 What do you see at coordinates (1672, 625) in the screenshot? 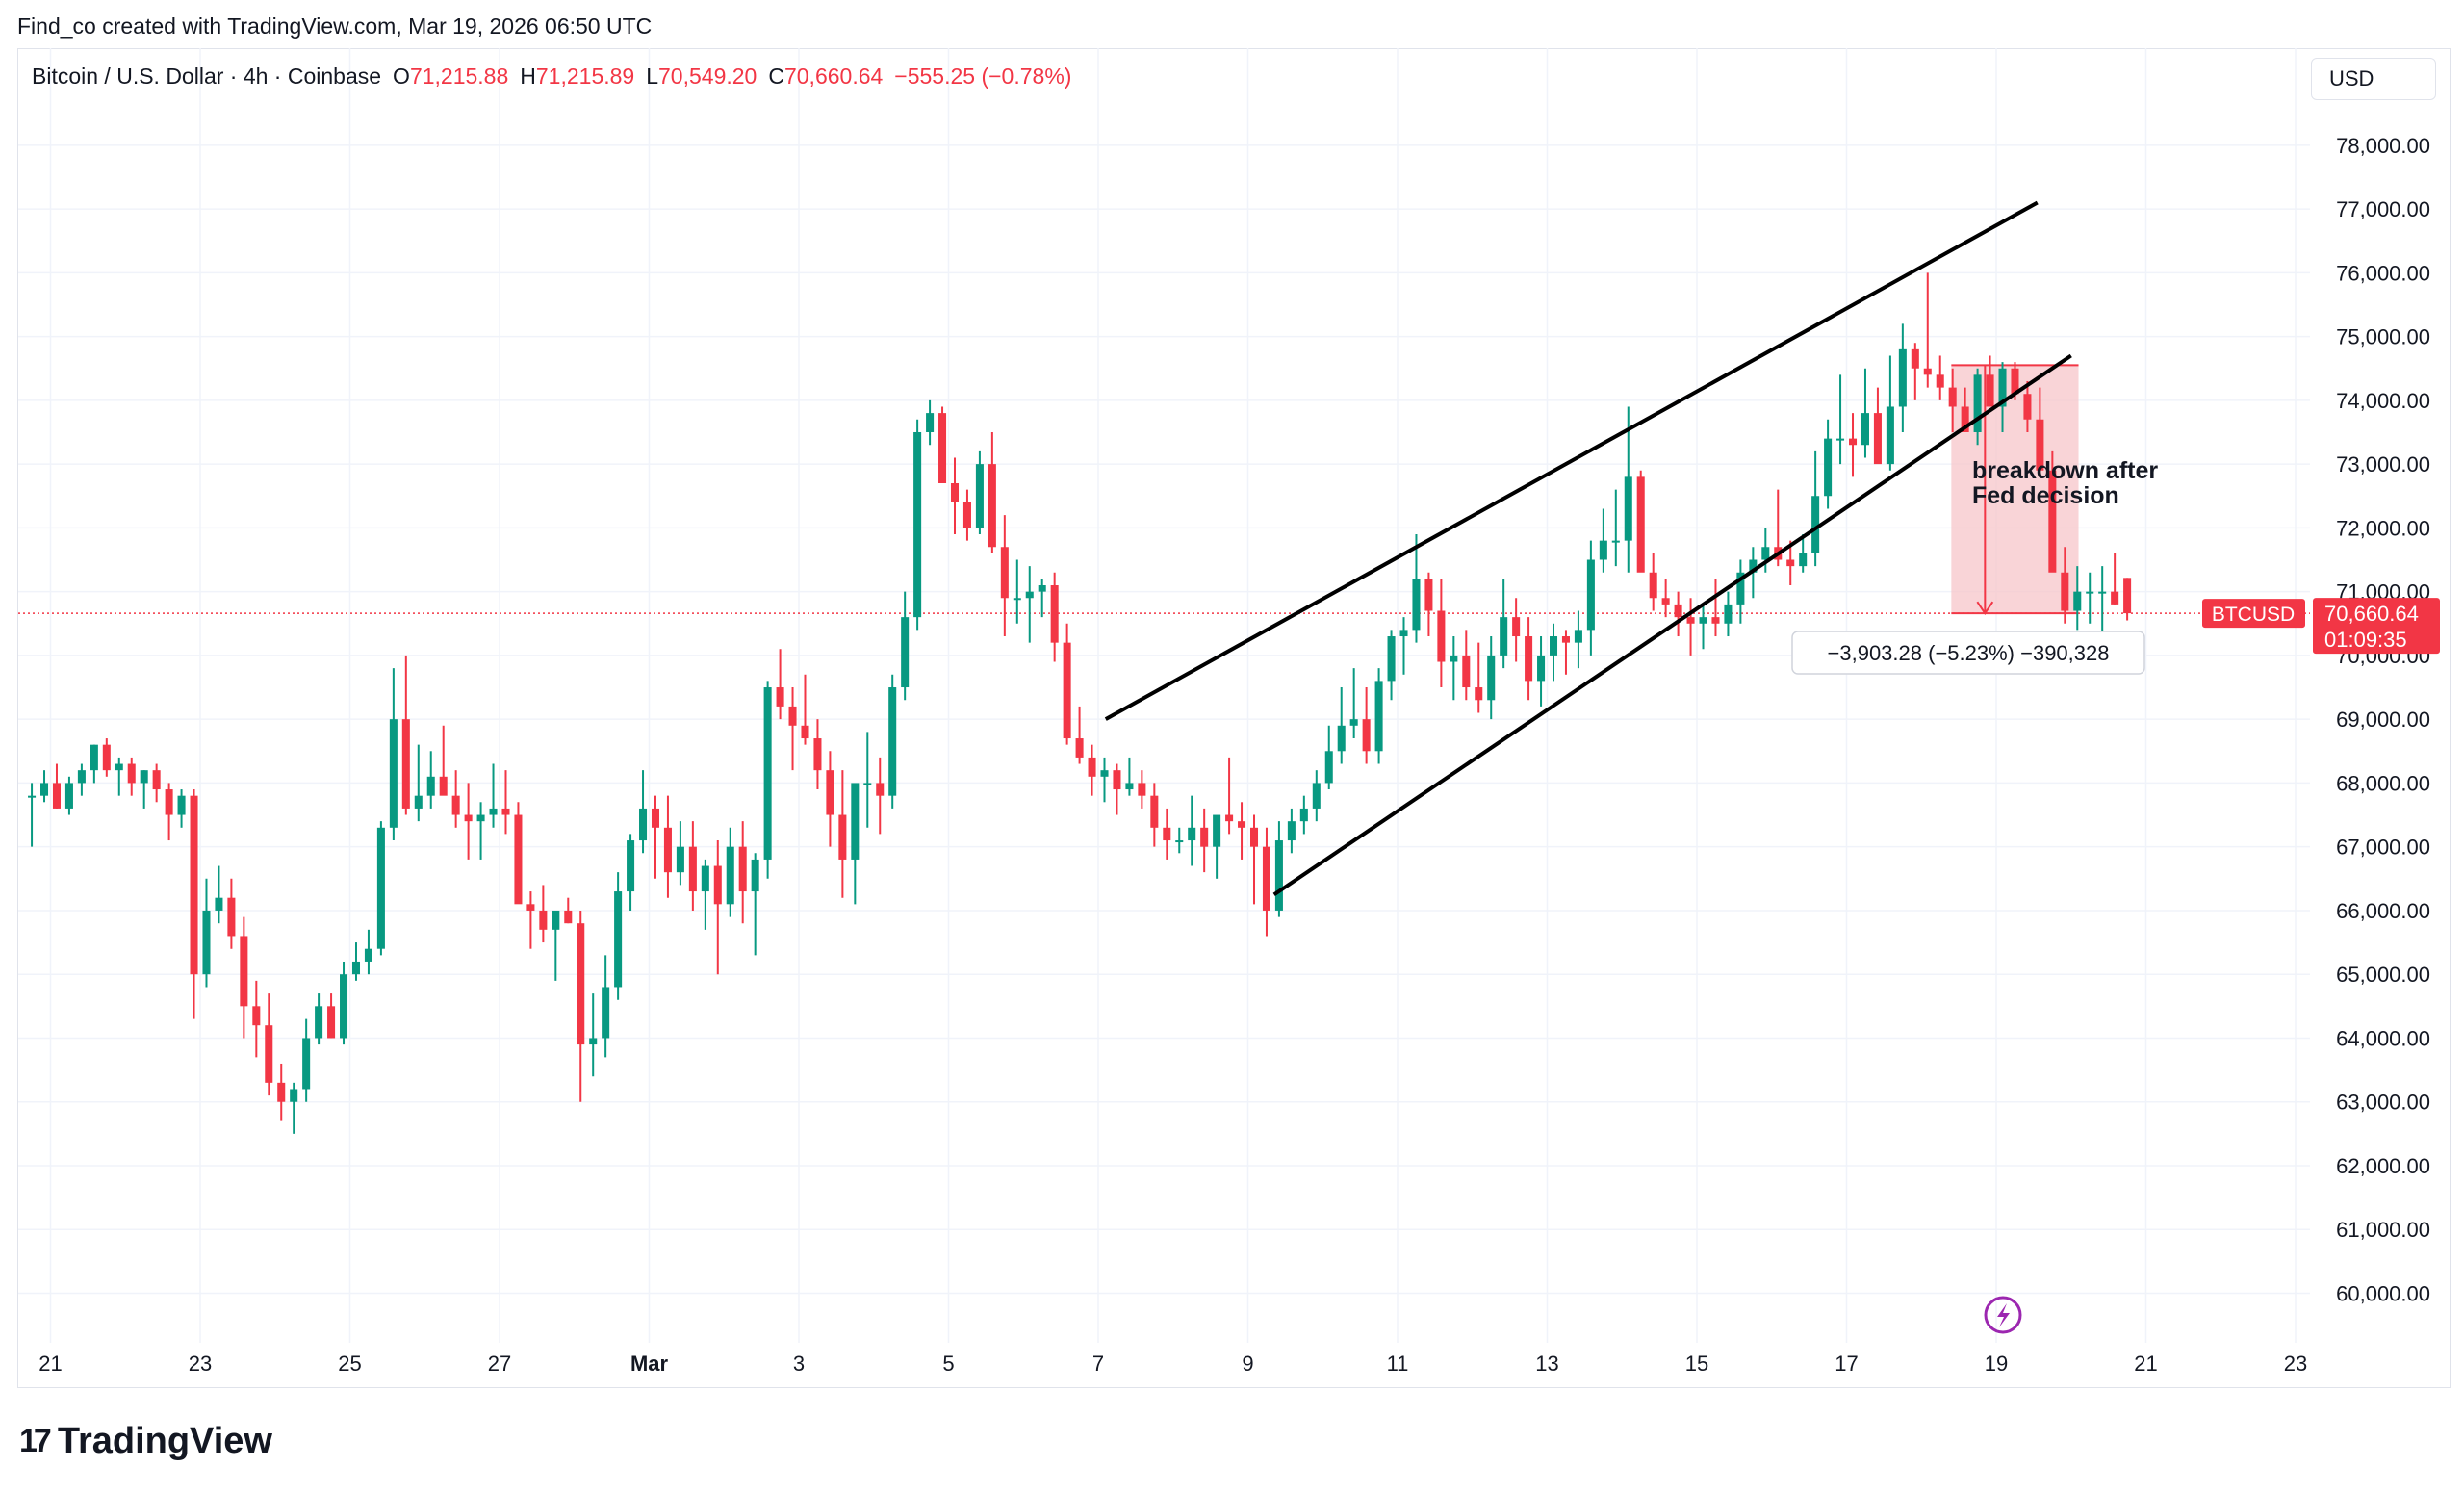
I see `channel-lower-line` at bounding box center [1672, 625].